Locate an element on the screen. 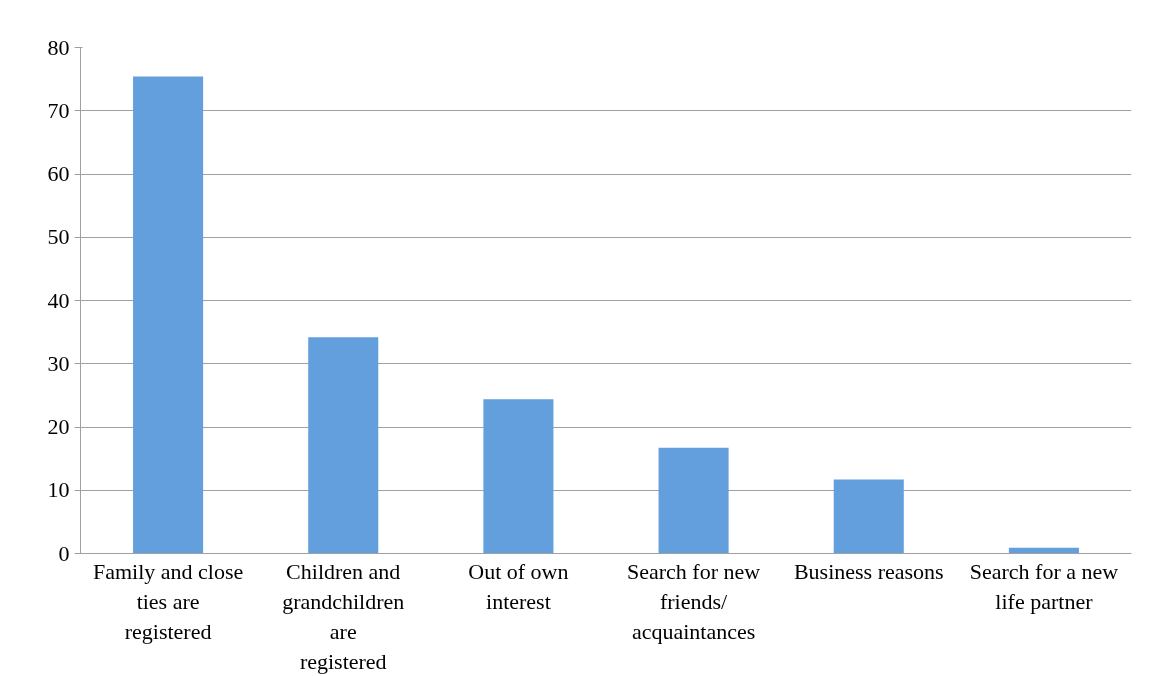 Image resolution: width=1151 pixels, height=676 pixels. x-tick-label: Children and grandchildren are registered is located at coordinates (343, 616).